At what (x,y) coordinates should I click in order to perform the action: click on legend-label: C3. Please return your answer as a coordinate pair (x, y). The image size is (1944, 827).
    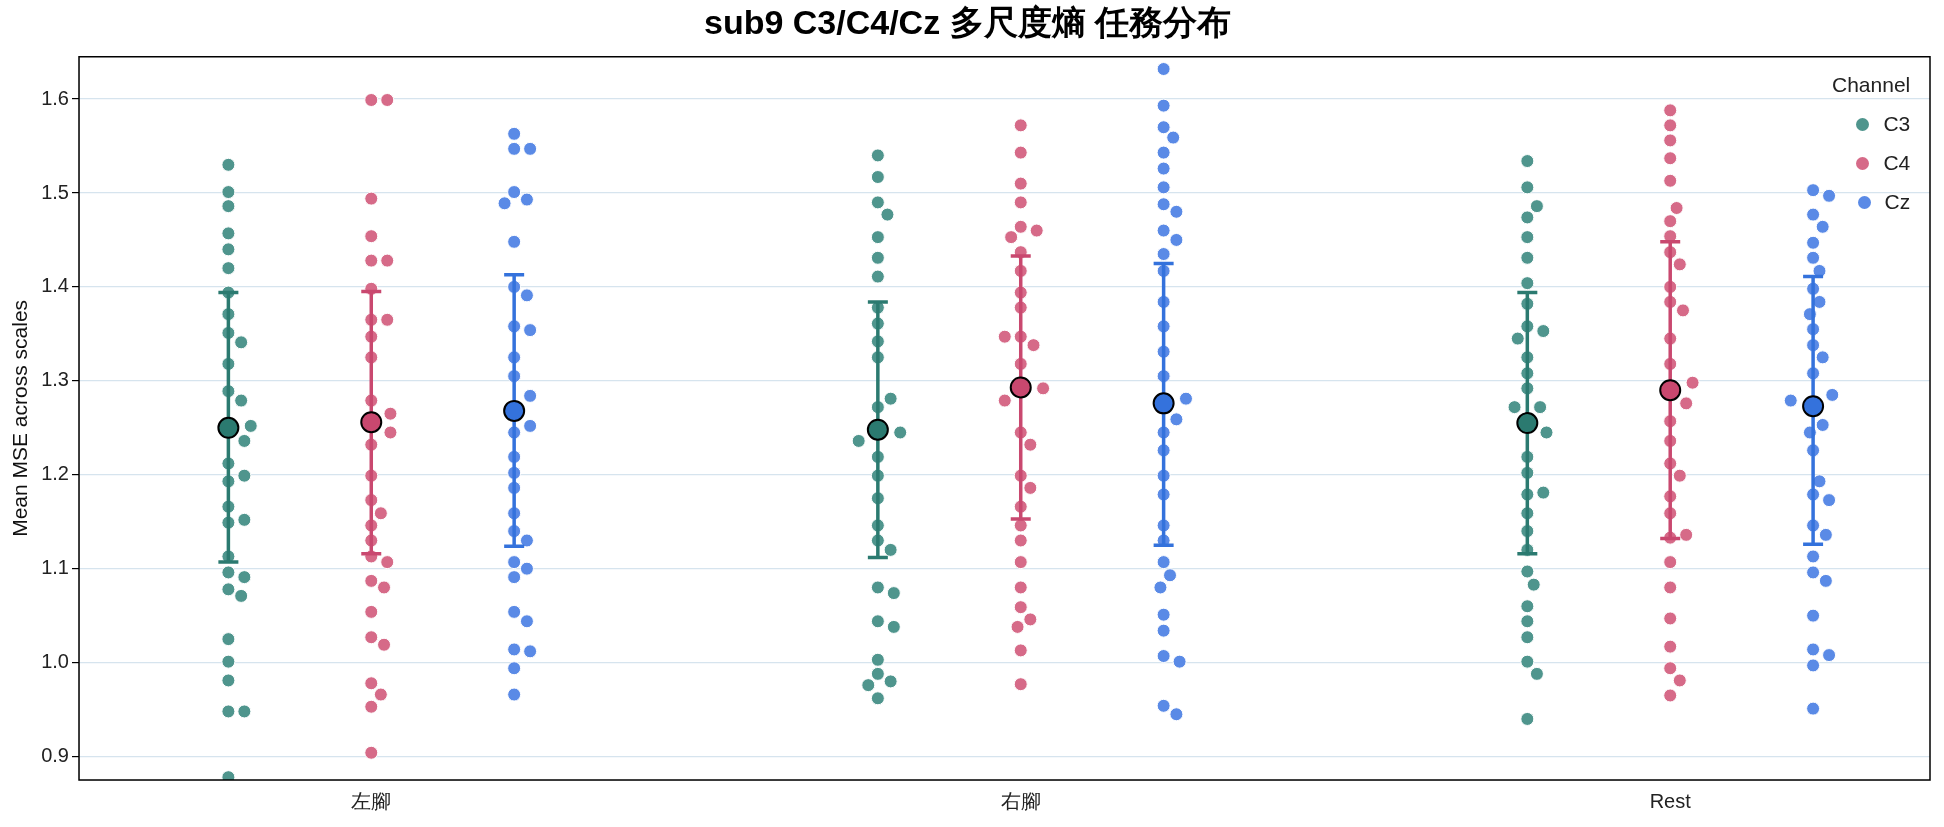
    Looking at the image, I should click on (1897, 124).